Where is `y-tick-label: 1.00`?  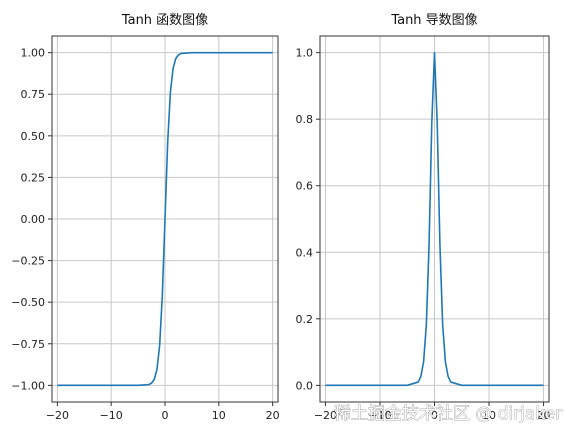 y-tick-label: 1.00 is located at coordinates (33, 53).